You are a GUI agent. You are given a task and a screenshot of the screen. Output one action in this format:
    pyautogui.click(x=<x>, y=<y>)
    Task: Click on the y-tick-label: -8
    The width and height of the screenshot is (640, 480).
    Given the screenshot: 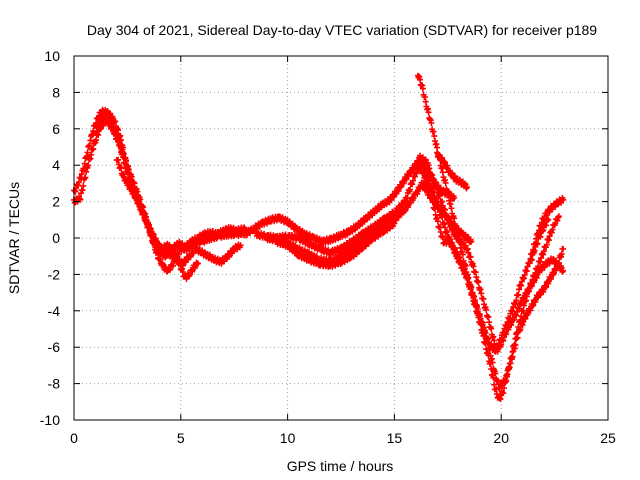 What is the action you would take?
    pyautogui.click(x=54, y=384)
    